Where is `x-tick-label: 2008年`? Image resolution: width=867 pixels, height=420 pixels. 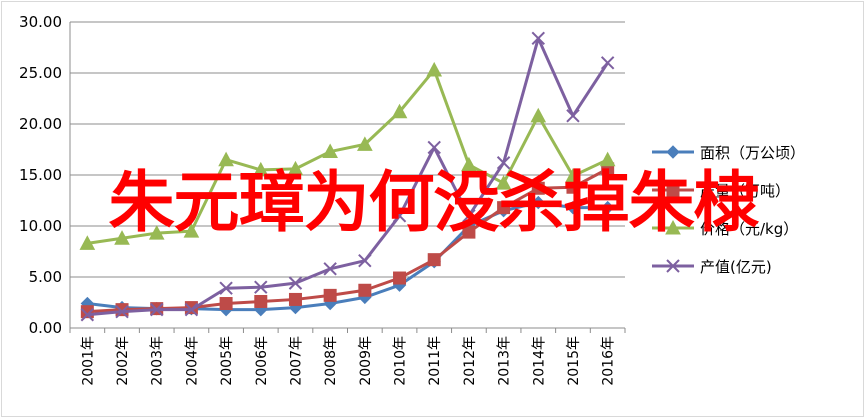
x-tick-label: 2008年 is located at coordinates (331, 361).